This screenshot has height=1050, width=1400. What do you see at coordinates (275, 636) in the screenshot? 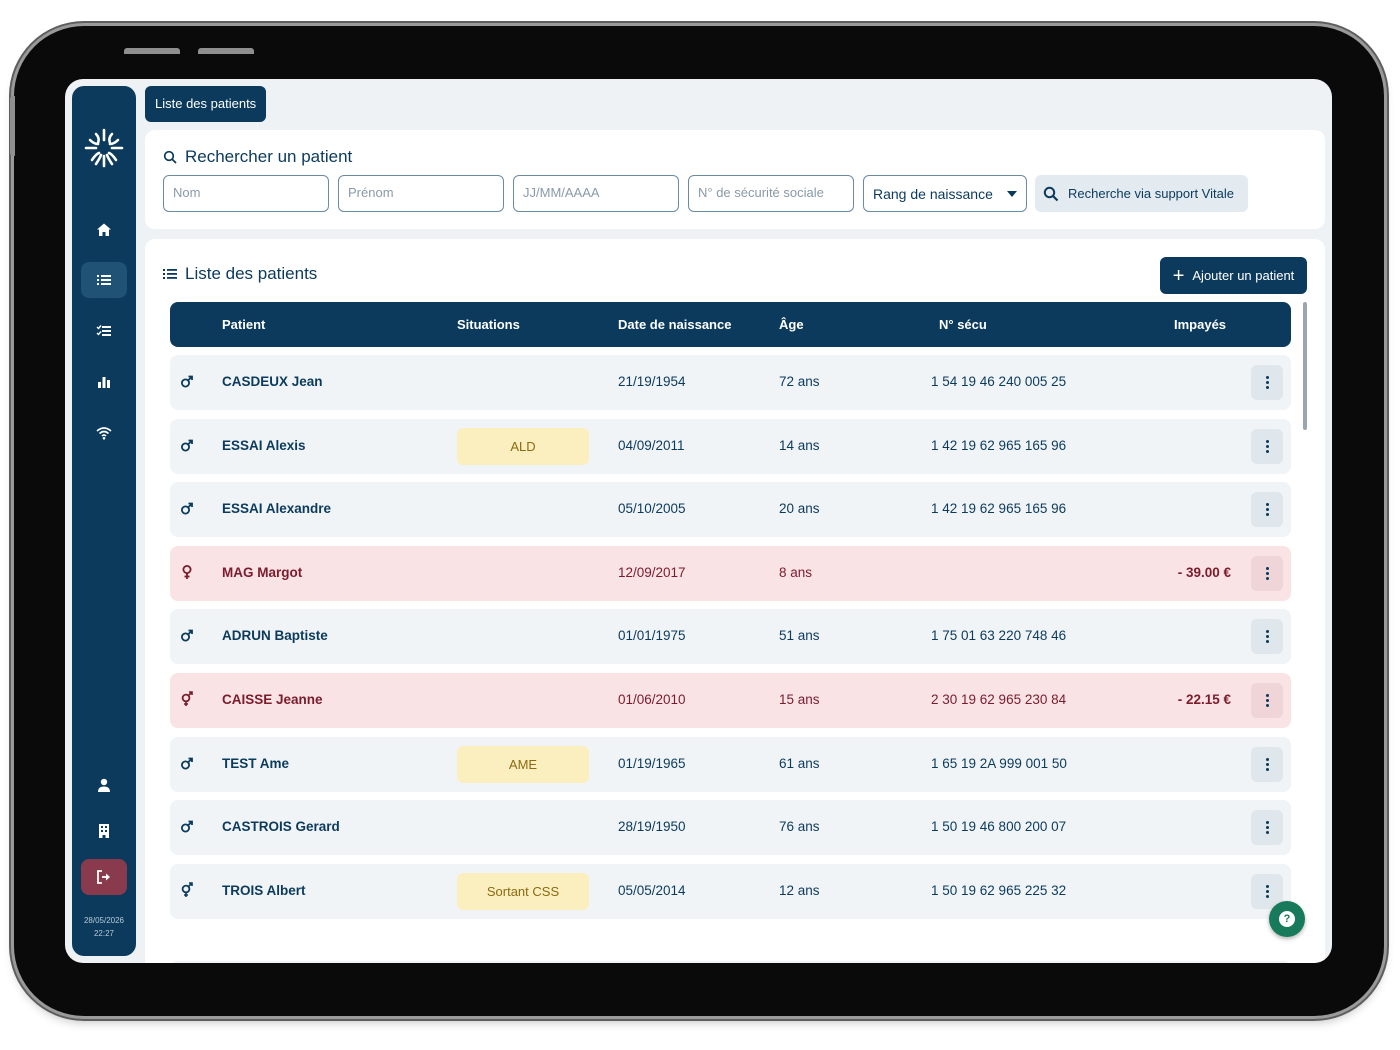
I see `patient-name: ADRUN Baptiste` at bounding box center [275, 636].